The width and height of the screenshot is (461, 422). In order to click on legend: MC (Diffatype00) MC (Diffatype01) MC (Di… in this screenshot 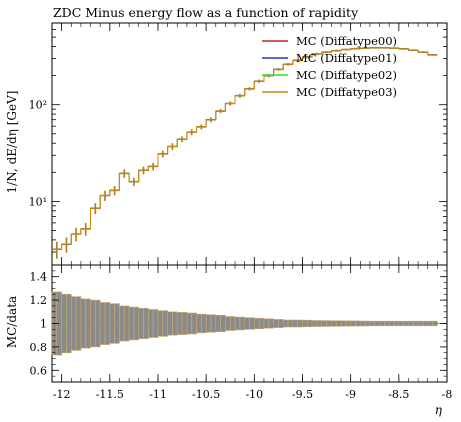, I will do `click(329, 66)`.